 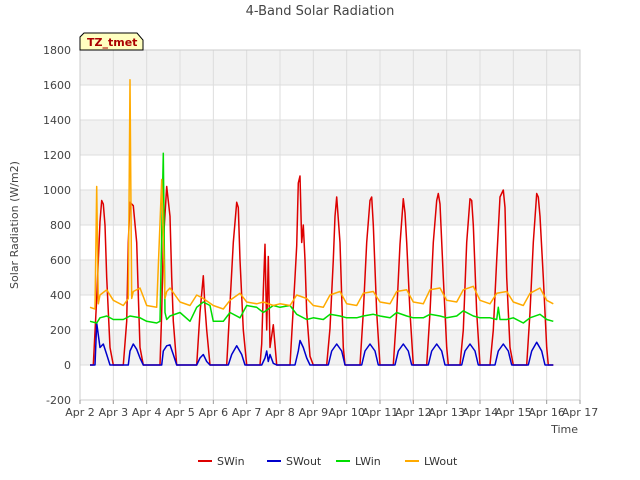 What do you see at coordinates (214, 412) in the screenshot?
I see `x-tick-label: Apr 6` at bounding box center [214, 412].